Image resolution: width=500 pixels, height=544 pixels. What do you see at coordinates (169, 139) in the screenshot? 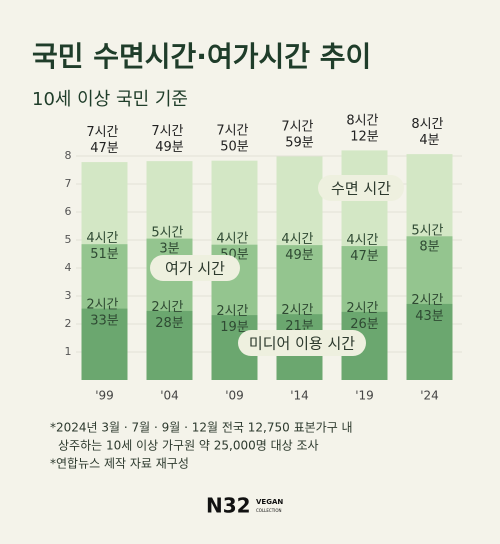
I see `value-label: 7시간 49분` at bounding box center [169, 139].